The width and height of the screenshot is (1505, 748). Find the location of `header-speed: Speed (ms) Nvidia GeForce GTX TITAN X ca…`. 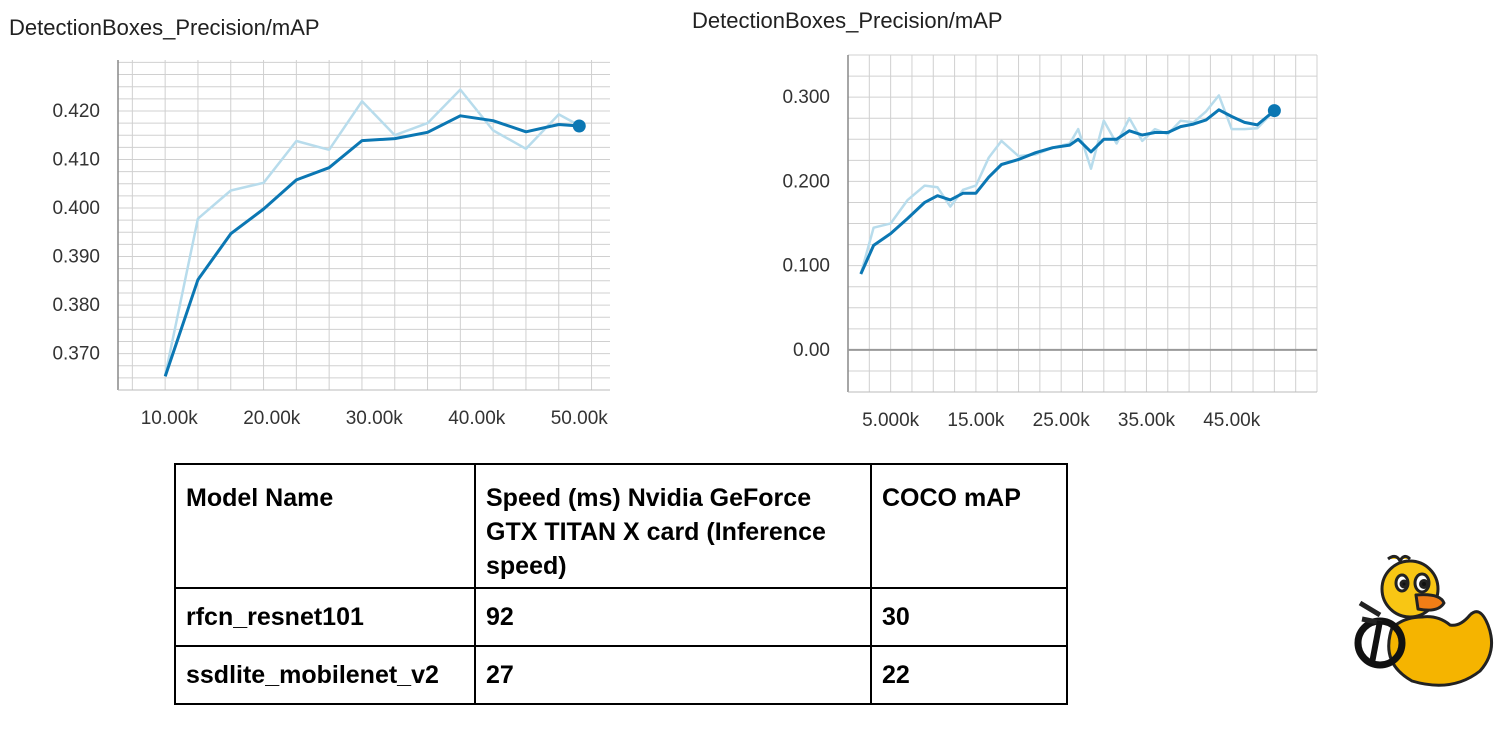

header-speed: Speed (ms) Nvidia GeForce GTX TITAN X ca… is located at coordinates (673, 526).